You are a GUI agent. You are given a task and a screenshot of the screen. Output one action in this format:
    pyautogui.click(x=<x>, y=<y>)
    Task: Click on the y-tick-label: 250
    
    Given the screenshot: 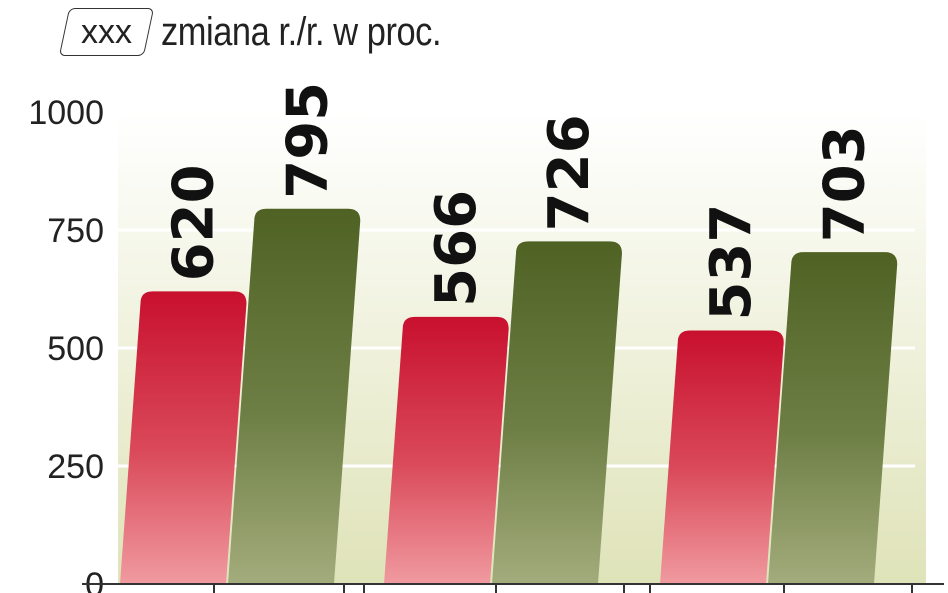 What is the action you would take?
    pyautogui.click(x=75, y=467)
    